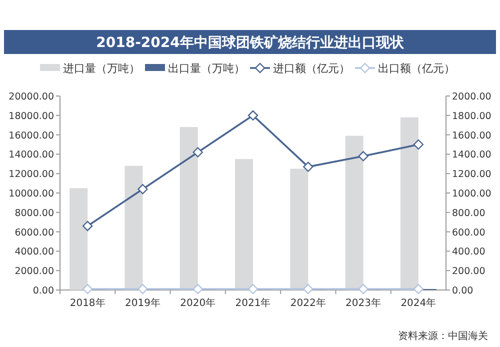 The image size is (500, 347). Describe the element at coordinates (101, 68) in the screenshot. I see `legend-label: 进口量（万吨）` at that location.